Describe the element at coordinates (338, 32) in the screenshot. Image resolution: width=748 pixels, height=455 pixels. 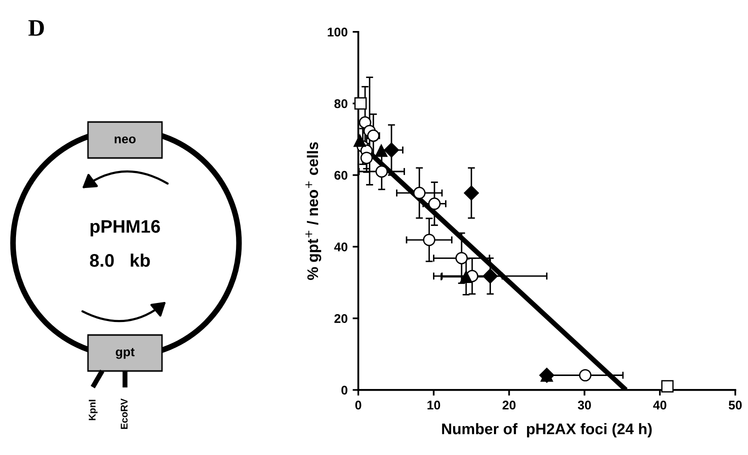
I see `y-tick-label: 100` at that location.